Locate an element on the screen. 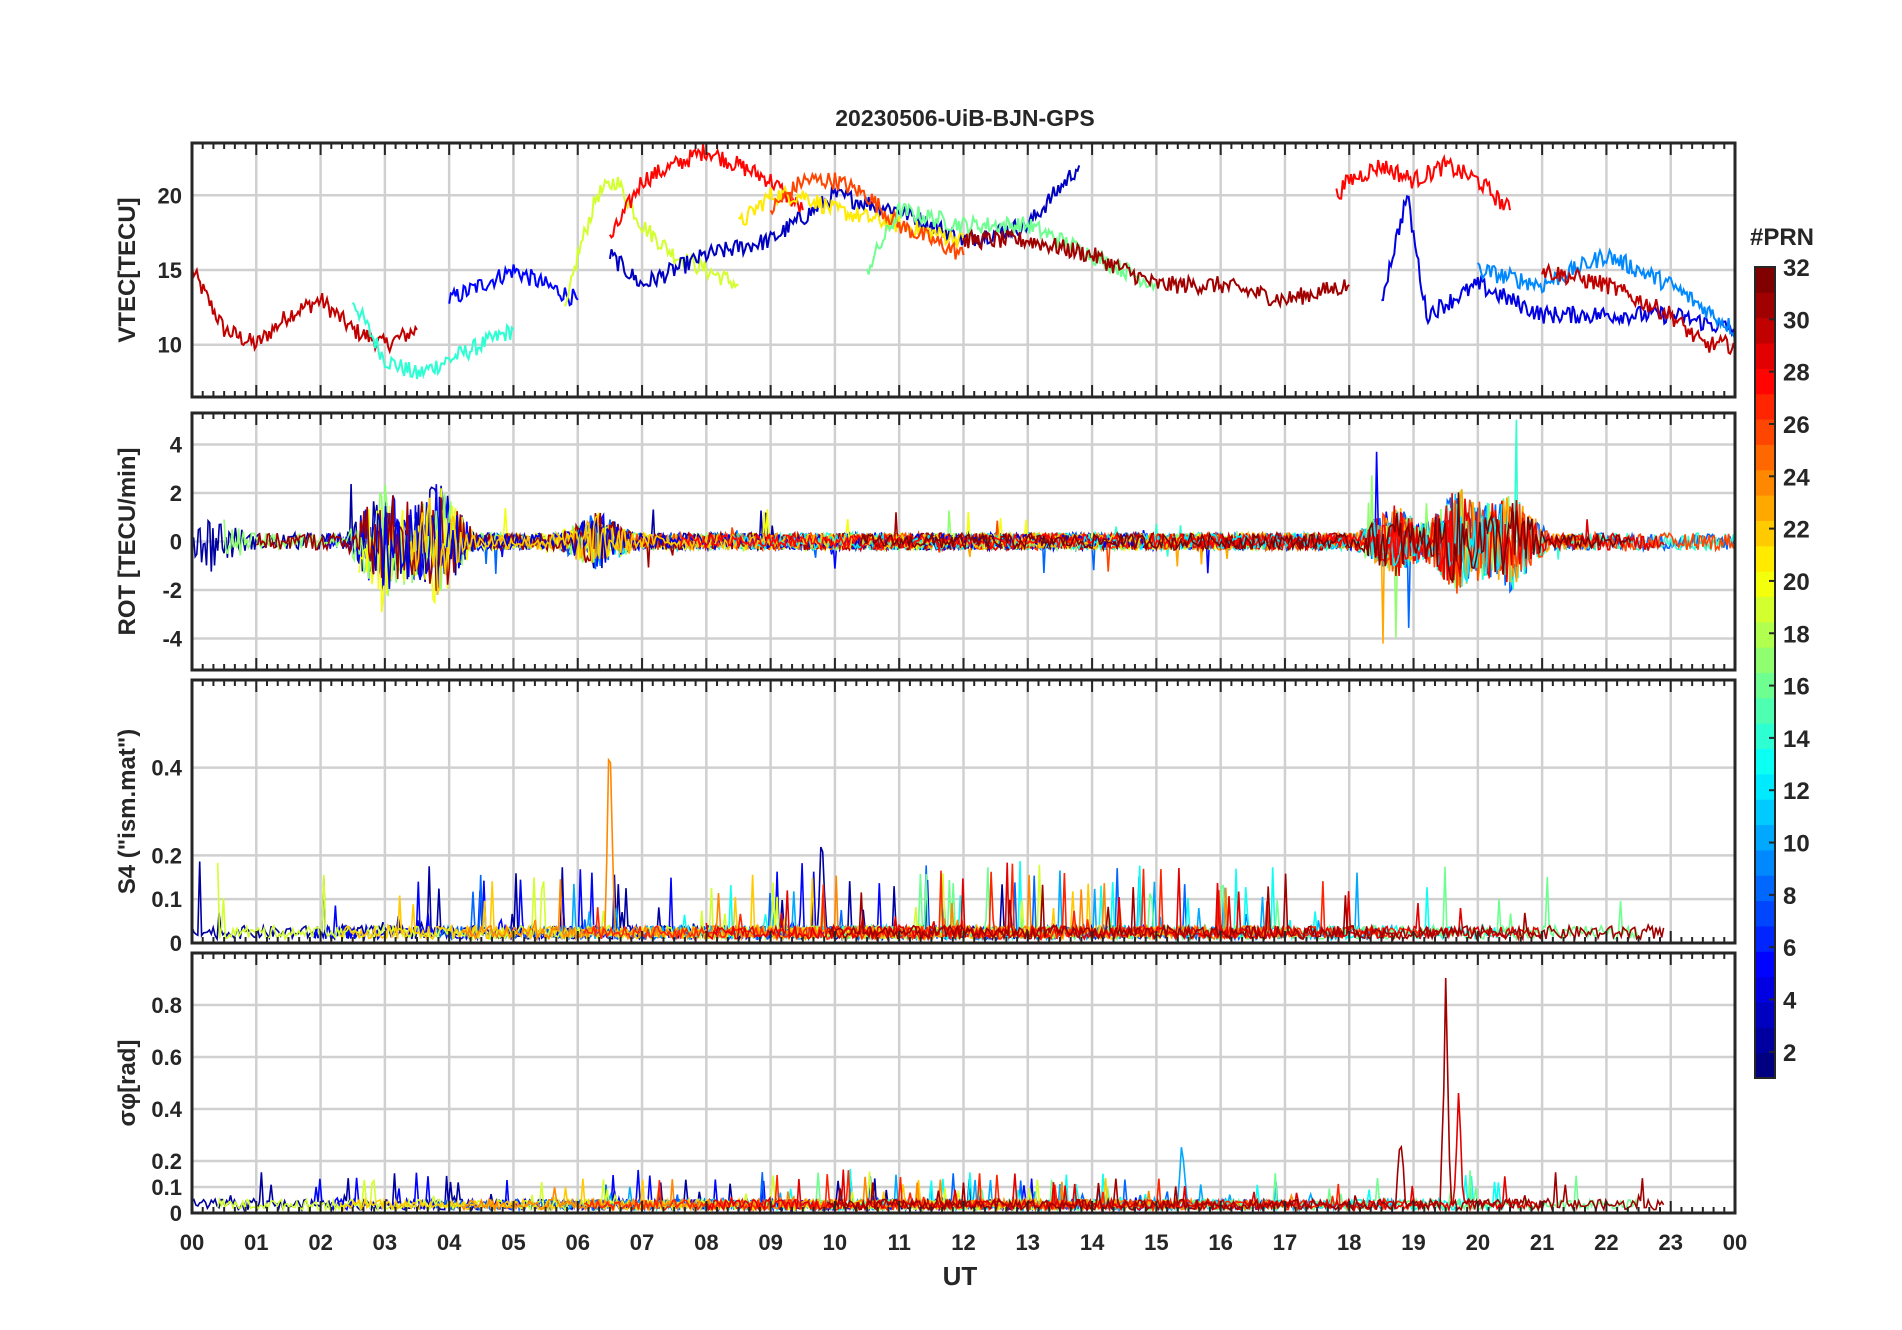 The image size is (1902, 1330). x-tick-label: 16 is located at coordinates (1220, 1242).